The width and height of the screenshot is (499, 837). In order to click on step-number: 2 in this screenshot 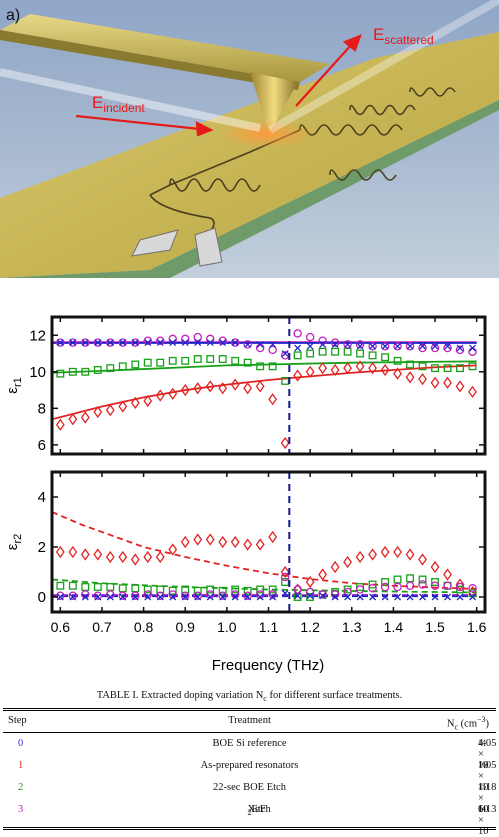, I will do `click(21, 787)`.